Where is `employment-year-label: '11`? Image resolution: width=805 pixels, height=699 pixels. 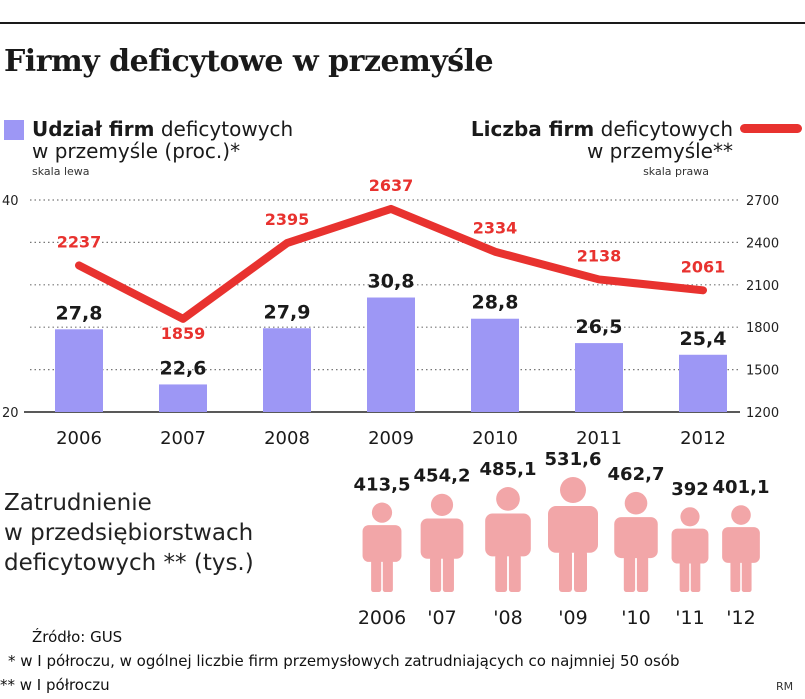
employment-year-label: '11 is located at coordinates (689, 618).